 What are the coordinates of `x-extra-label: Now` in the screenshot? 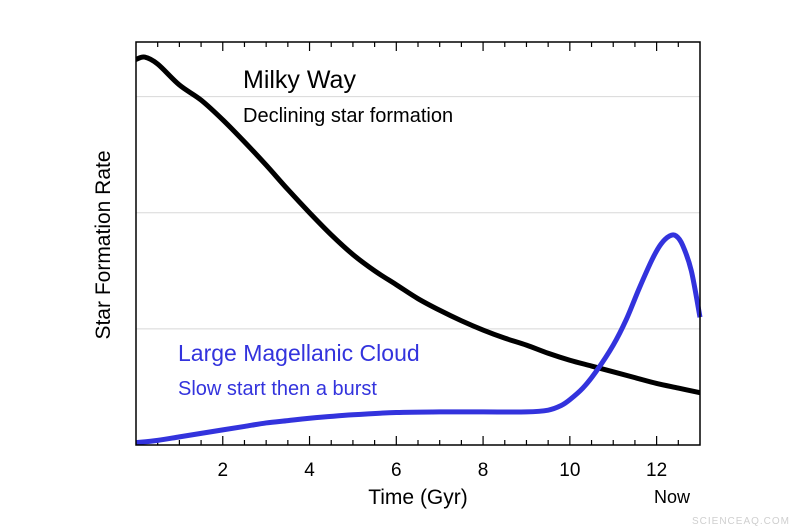 It's located at (672, 497).